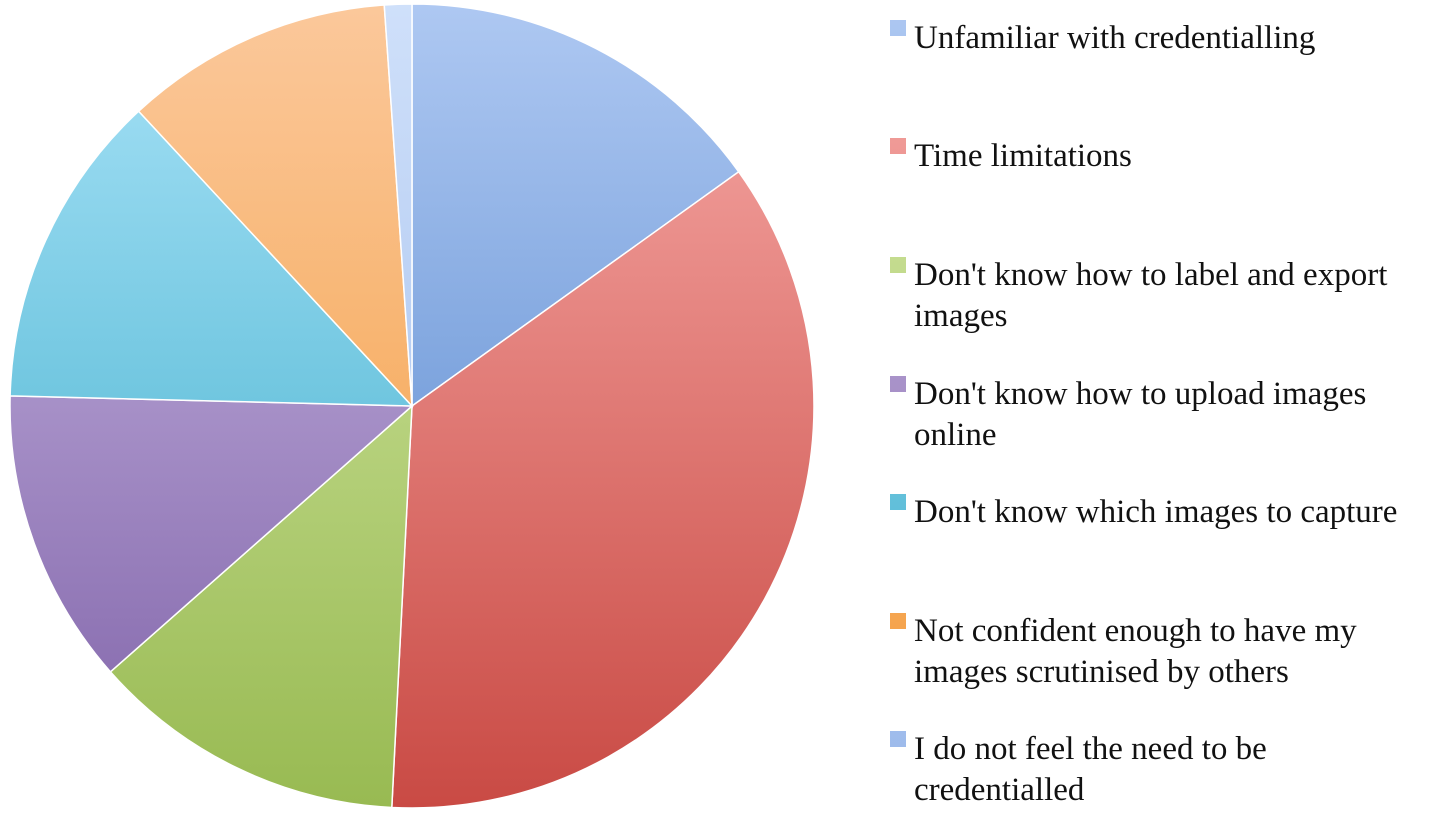 The height and width of the screenshot is (825, 1432). I want to click on legend-label-3-line-2: images, so click(960, 316).